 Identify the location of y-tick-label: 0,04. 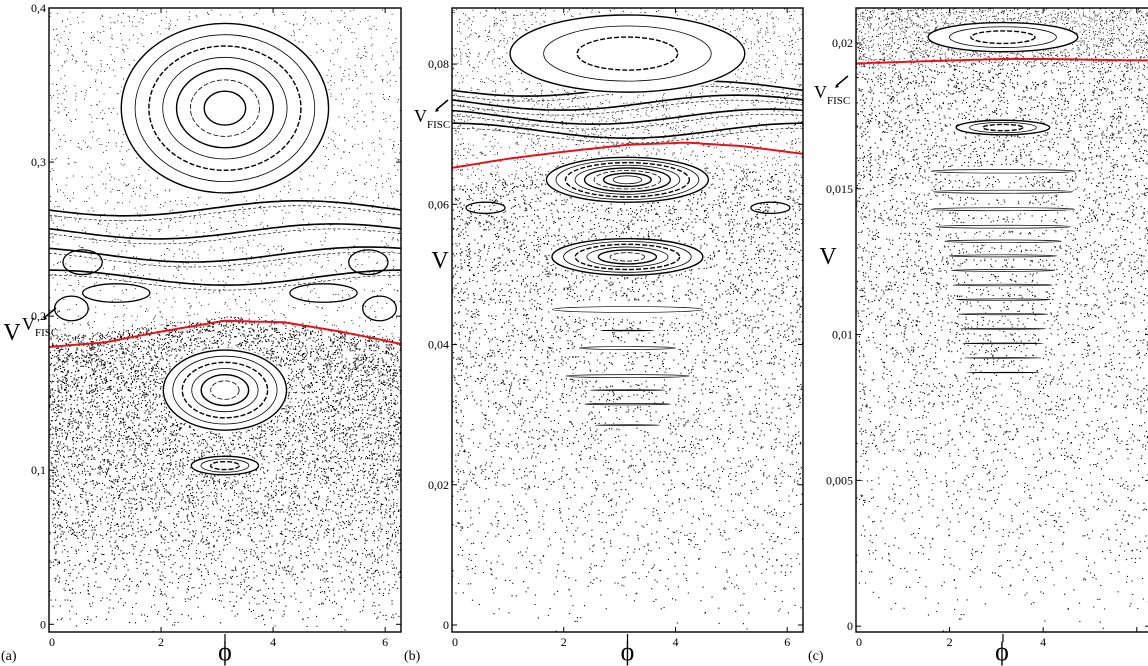
(438, 345).